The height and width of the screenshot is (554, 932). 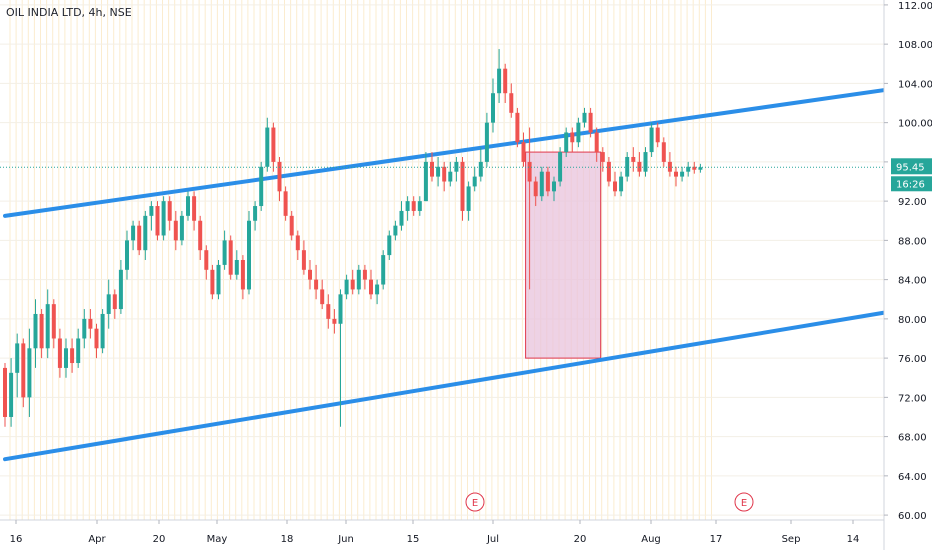 I want to click on x-tick-label: Jun, so click(x=345, y=539).